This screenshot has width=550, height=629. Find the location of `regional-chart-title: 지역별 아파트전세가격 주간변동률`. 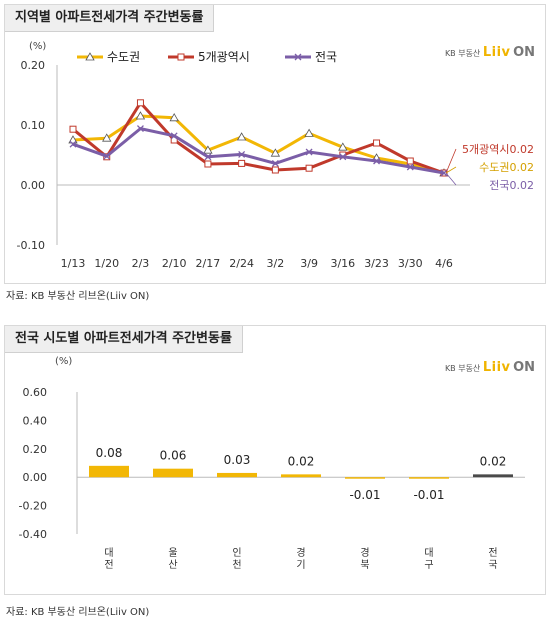

regional-chart-title: 지역별 아파트전세가격 주간변동률 is located at coordinates (110, 18).